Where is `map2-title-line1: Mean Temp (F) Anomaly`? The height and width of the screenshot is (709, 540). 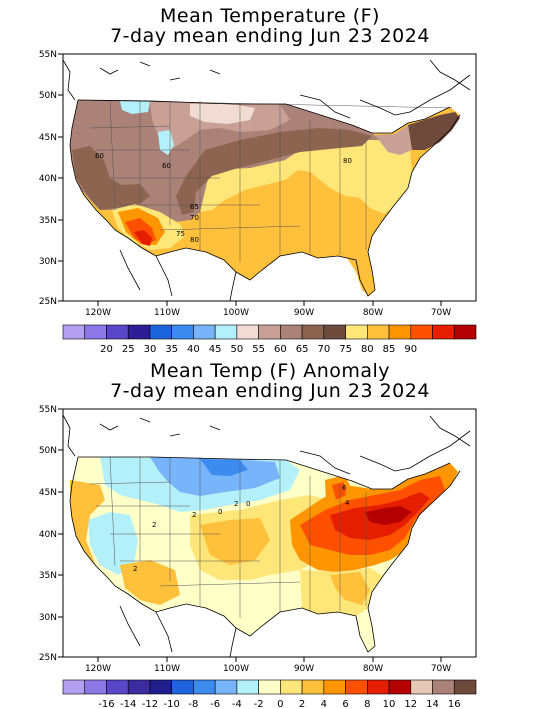 map2-title-line1: Mean Temp (F) Anomaly is located at coordinates (270, 371).